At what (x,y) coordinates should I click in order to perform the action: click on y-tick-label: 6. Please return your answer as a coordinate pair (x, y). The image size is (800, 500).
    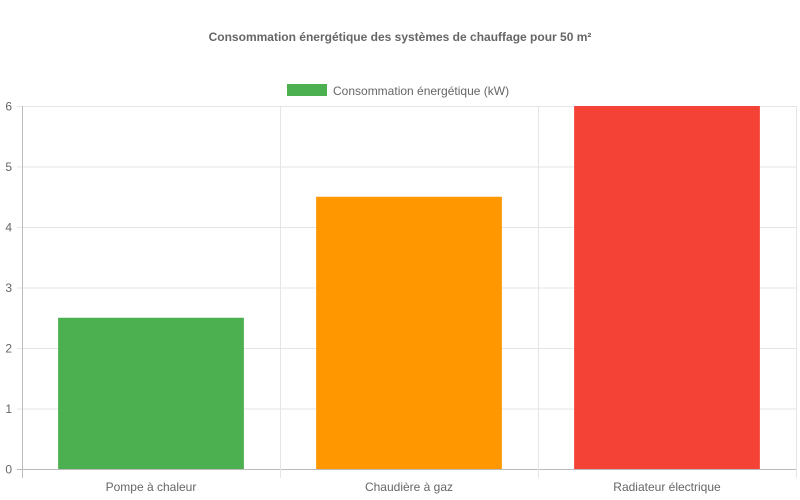
    Looking at the image, I should click on (8, 107).